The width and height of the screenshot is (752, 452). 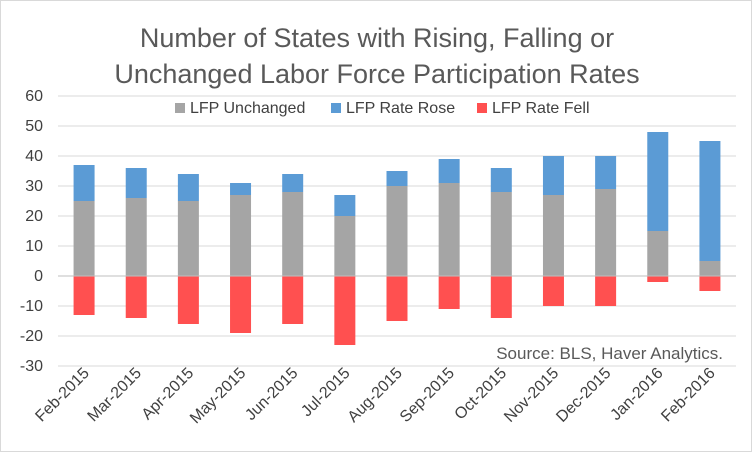 I want to click on y-tick-label: 60, so click(x=34, y=96).